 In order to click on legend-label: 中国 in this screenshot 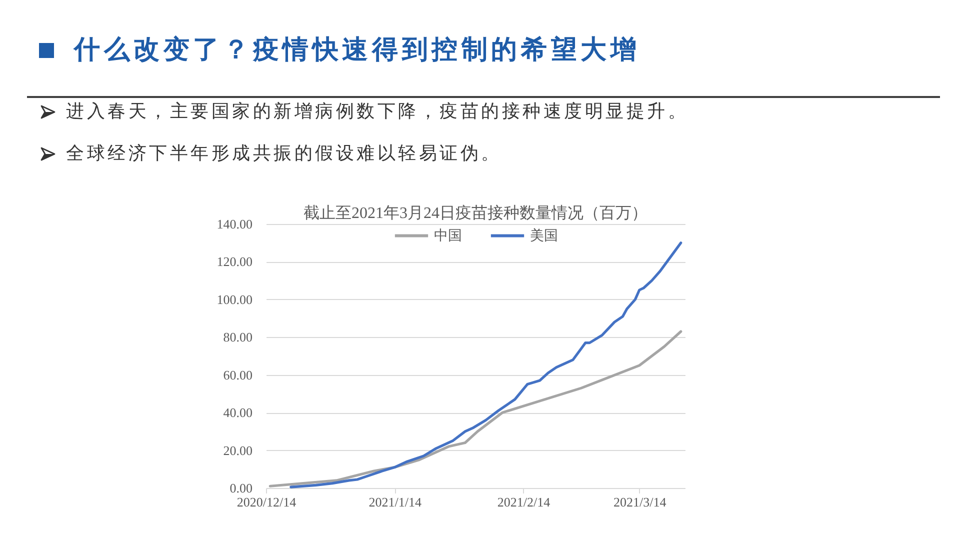, I will do `click(448, 236)`.